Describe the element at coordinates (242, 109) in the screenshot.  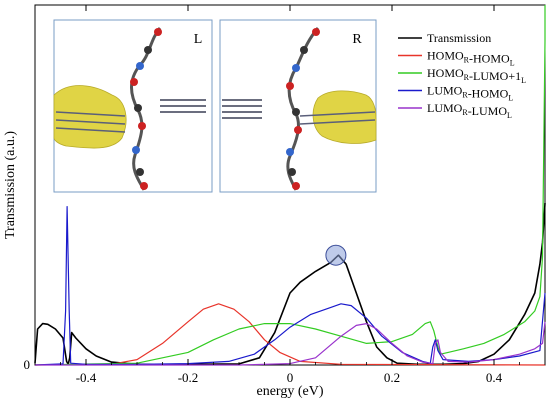
I see `graphene-sheet-left-end` at that location.